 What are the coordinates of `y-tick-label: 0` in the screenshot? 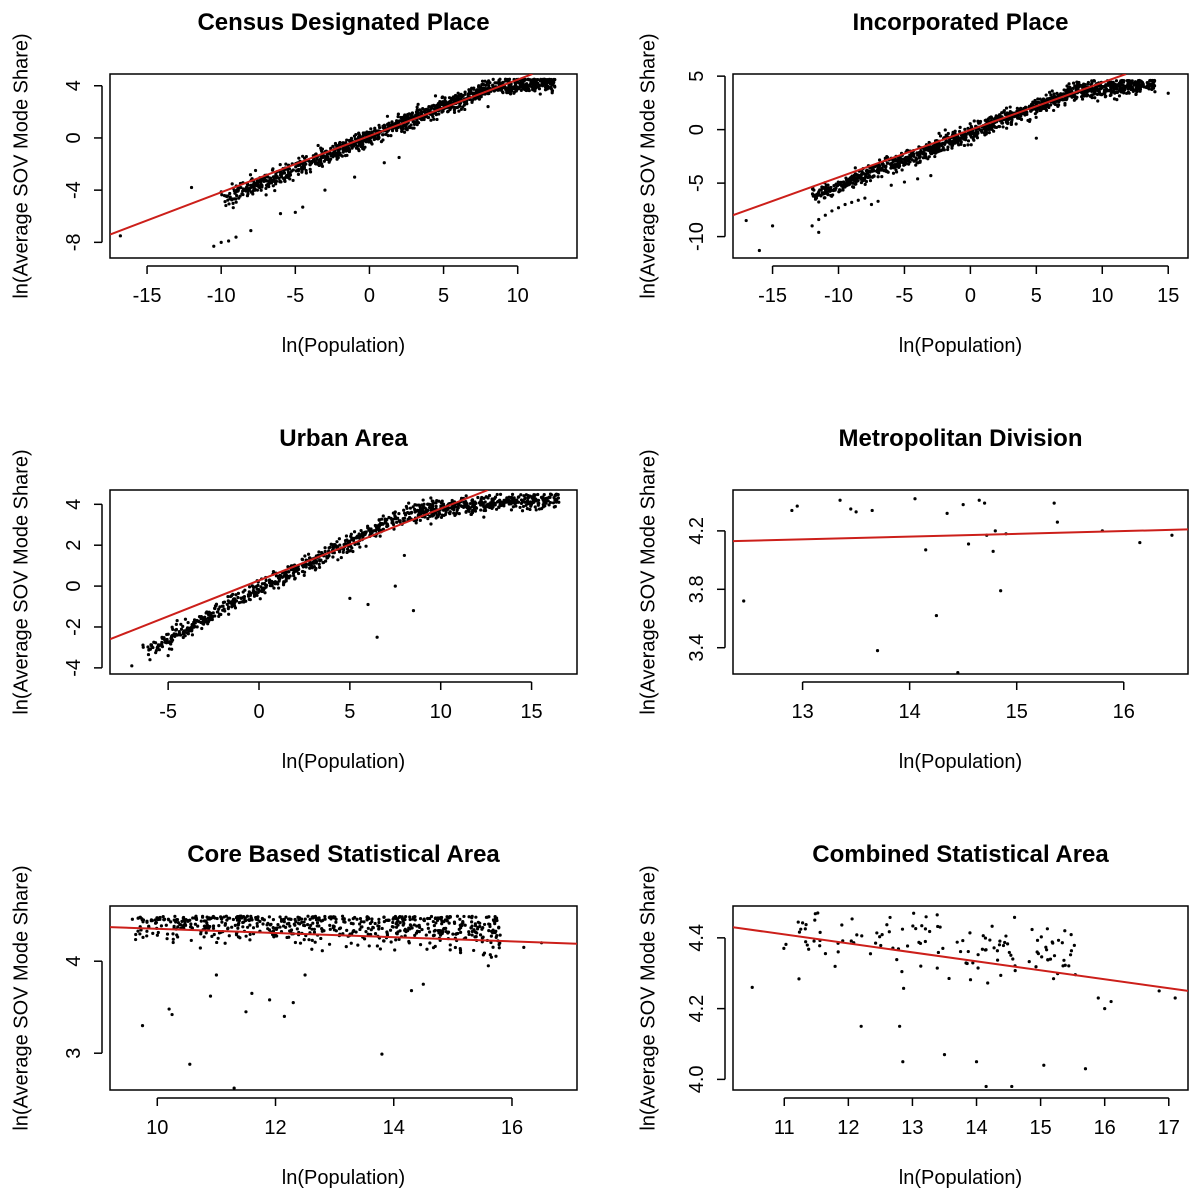 It's located at (74, 586).